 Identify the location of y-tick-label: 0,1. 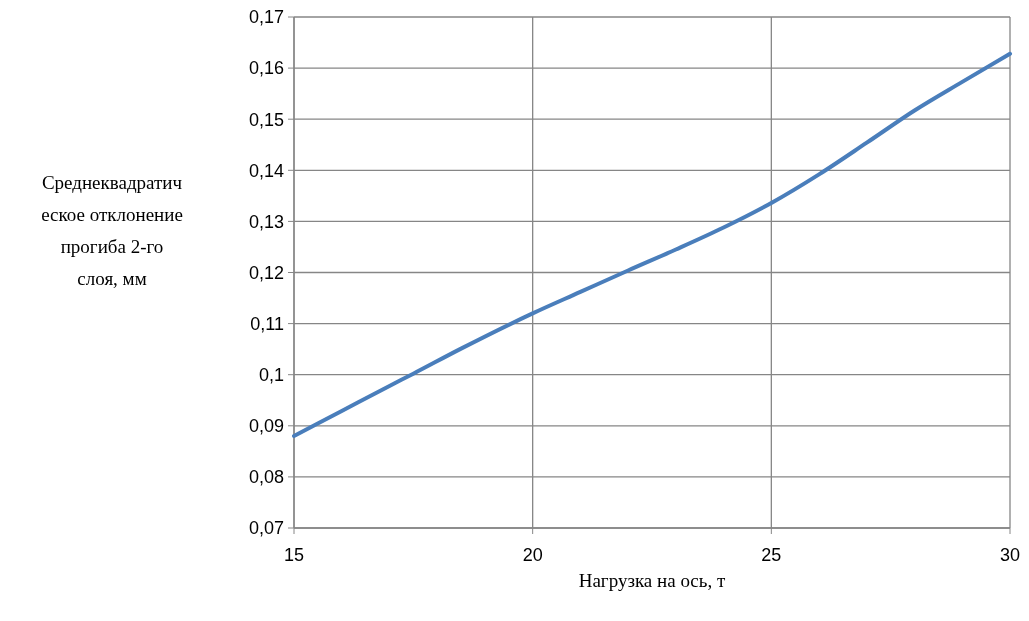
(271, 375).